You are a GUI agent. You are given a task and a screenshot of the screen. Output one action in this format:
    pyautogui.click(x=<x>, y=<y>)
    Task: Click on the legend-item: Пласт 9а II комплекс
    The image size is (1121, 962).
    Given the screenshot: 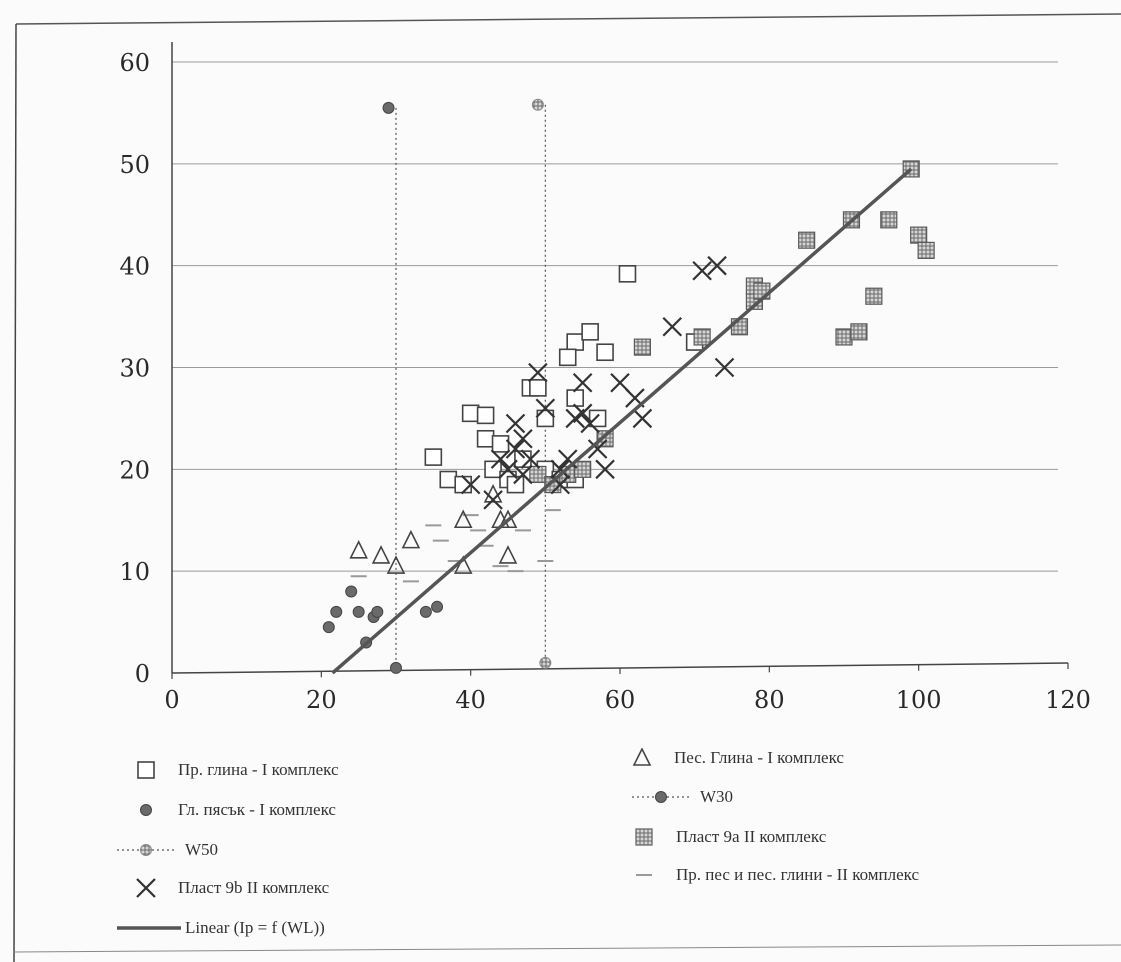 What is the action you would take?
    pyautogui.click(x=728, y=837)
    